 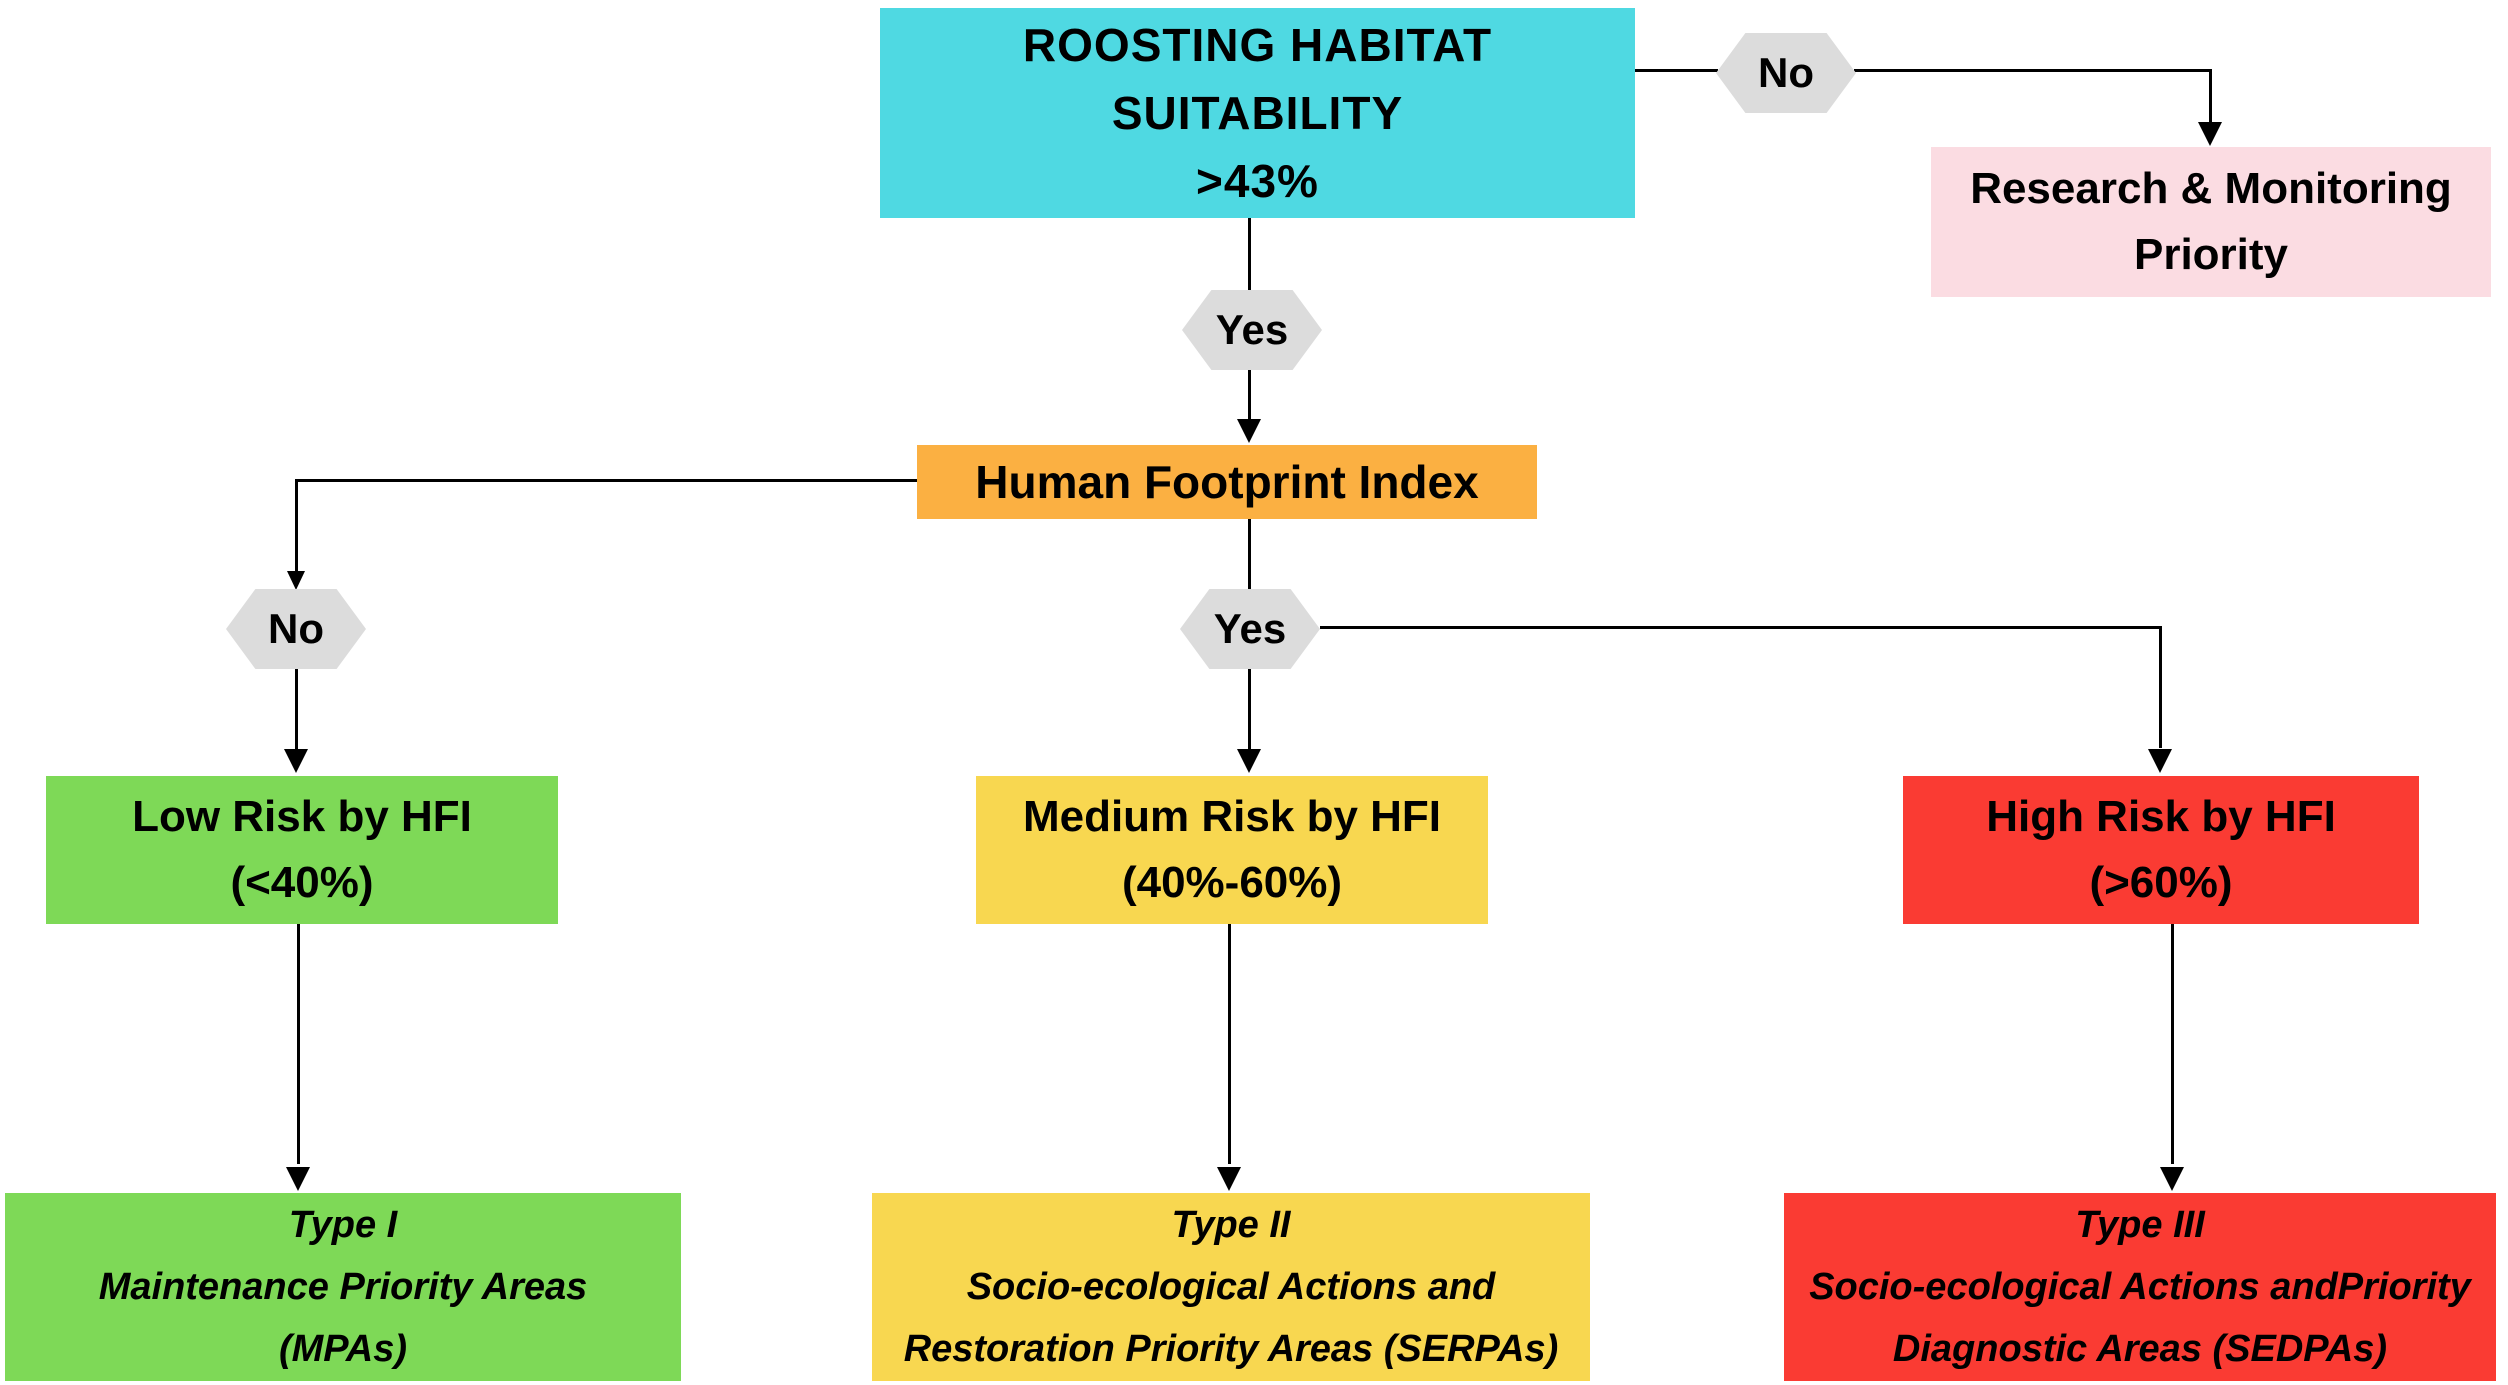 What do you see at coordinates (1231, 1225) in the screenshot?
I see `node-line: Type II` at bounding box center [1231, 1225].